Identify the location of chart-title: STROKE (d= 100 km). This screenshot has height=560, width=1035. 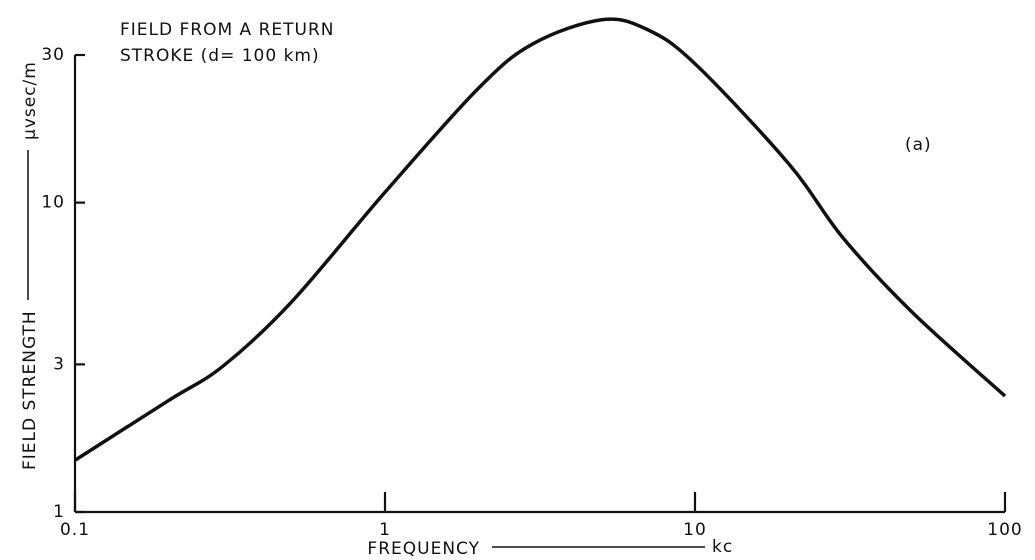
(220, 56).